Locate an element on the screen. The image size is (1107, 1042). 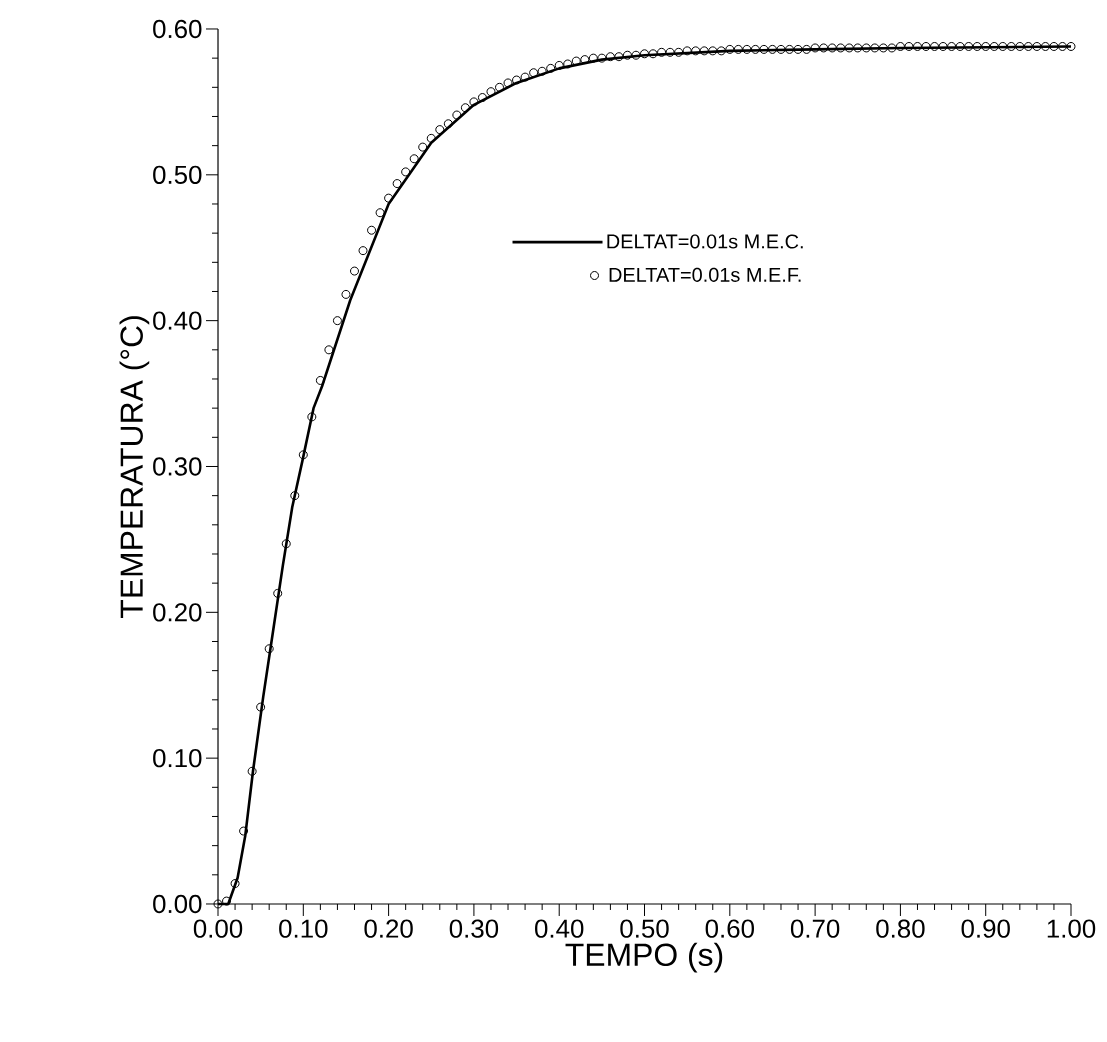
y-tick-label: 0.20 is located at coordinates (177, 612).